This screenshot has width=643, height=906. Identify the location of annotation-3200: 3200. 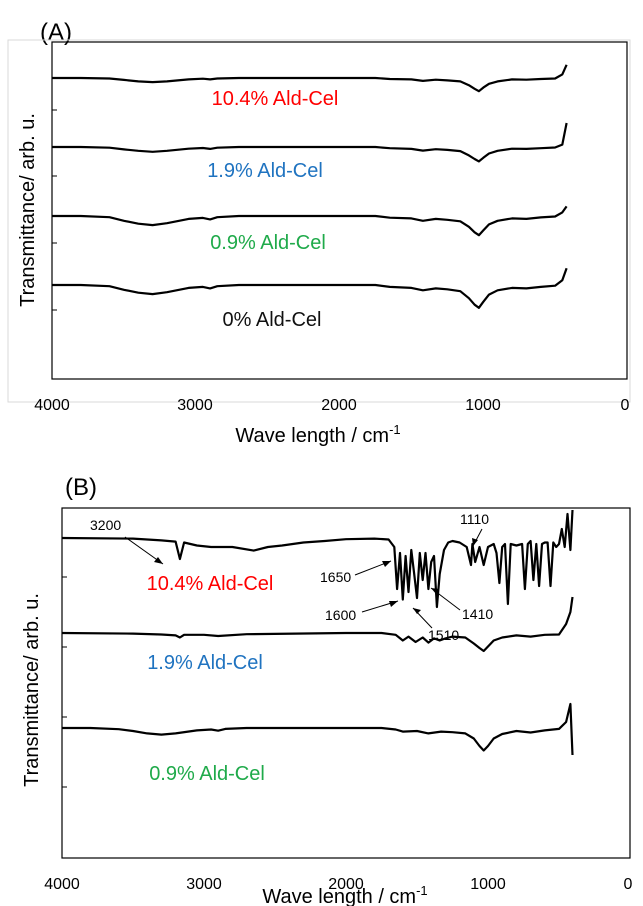
(105, 525).